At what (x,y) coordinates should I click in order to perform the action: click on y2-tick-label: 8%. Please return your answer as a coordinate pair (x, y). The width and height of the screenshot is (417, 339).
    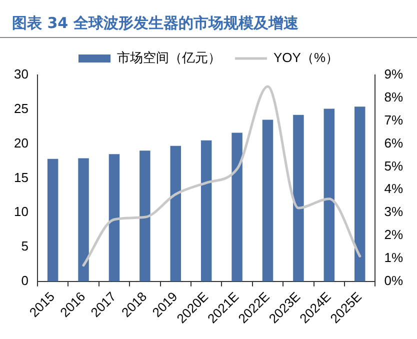
    Looking at the image, I should click on (394, 97).